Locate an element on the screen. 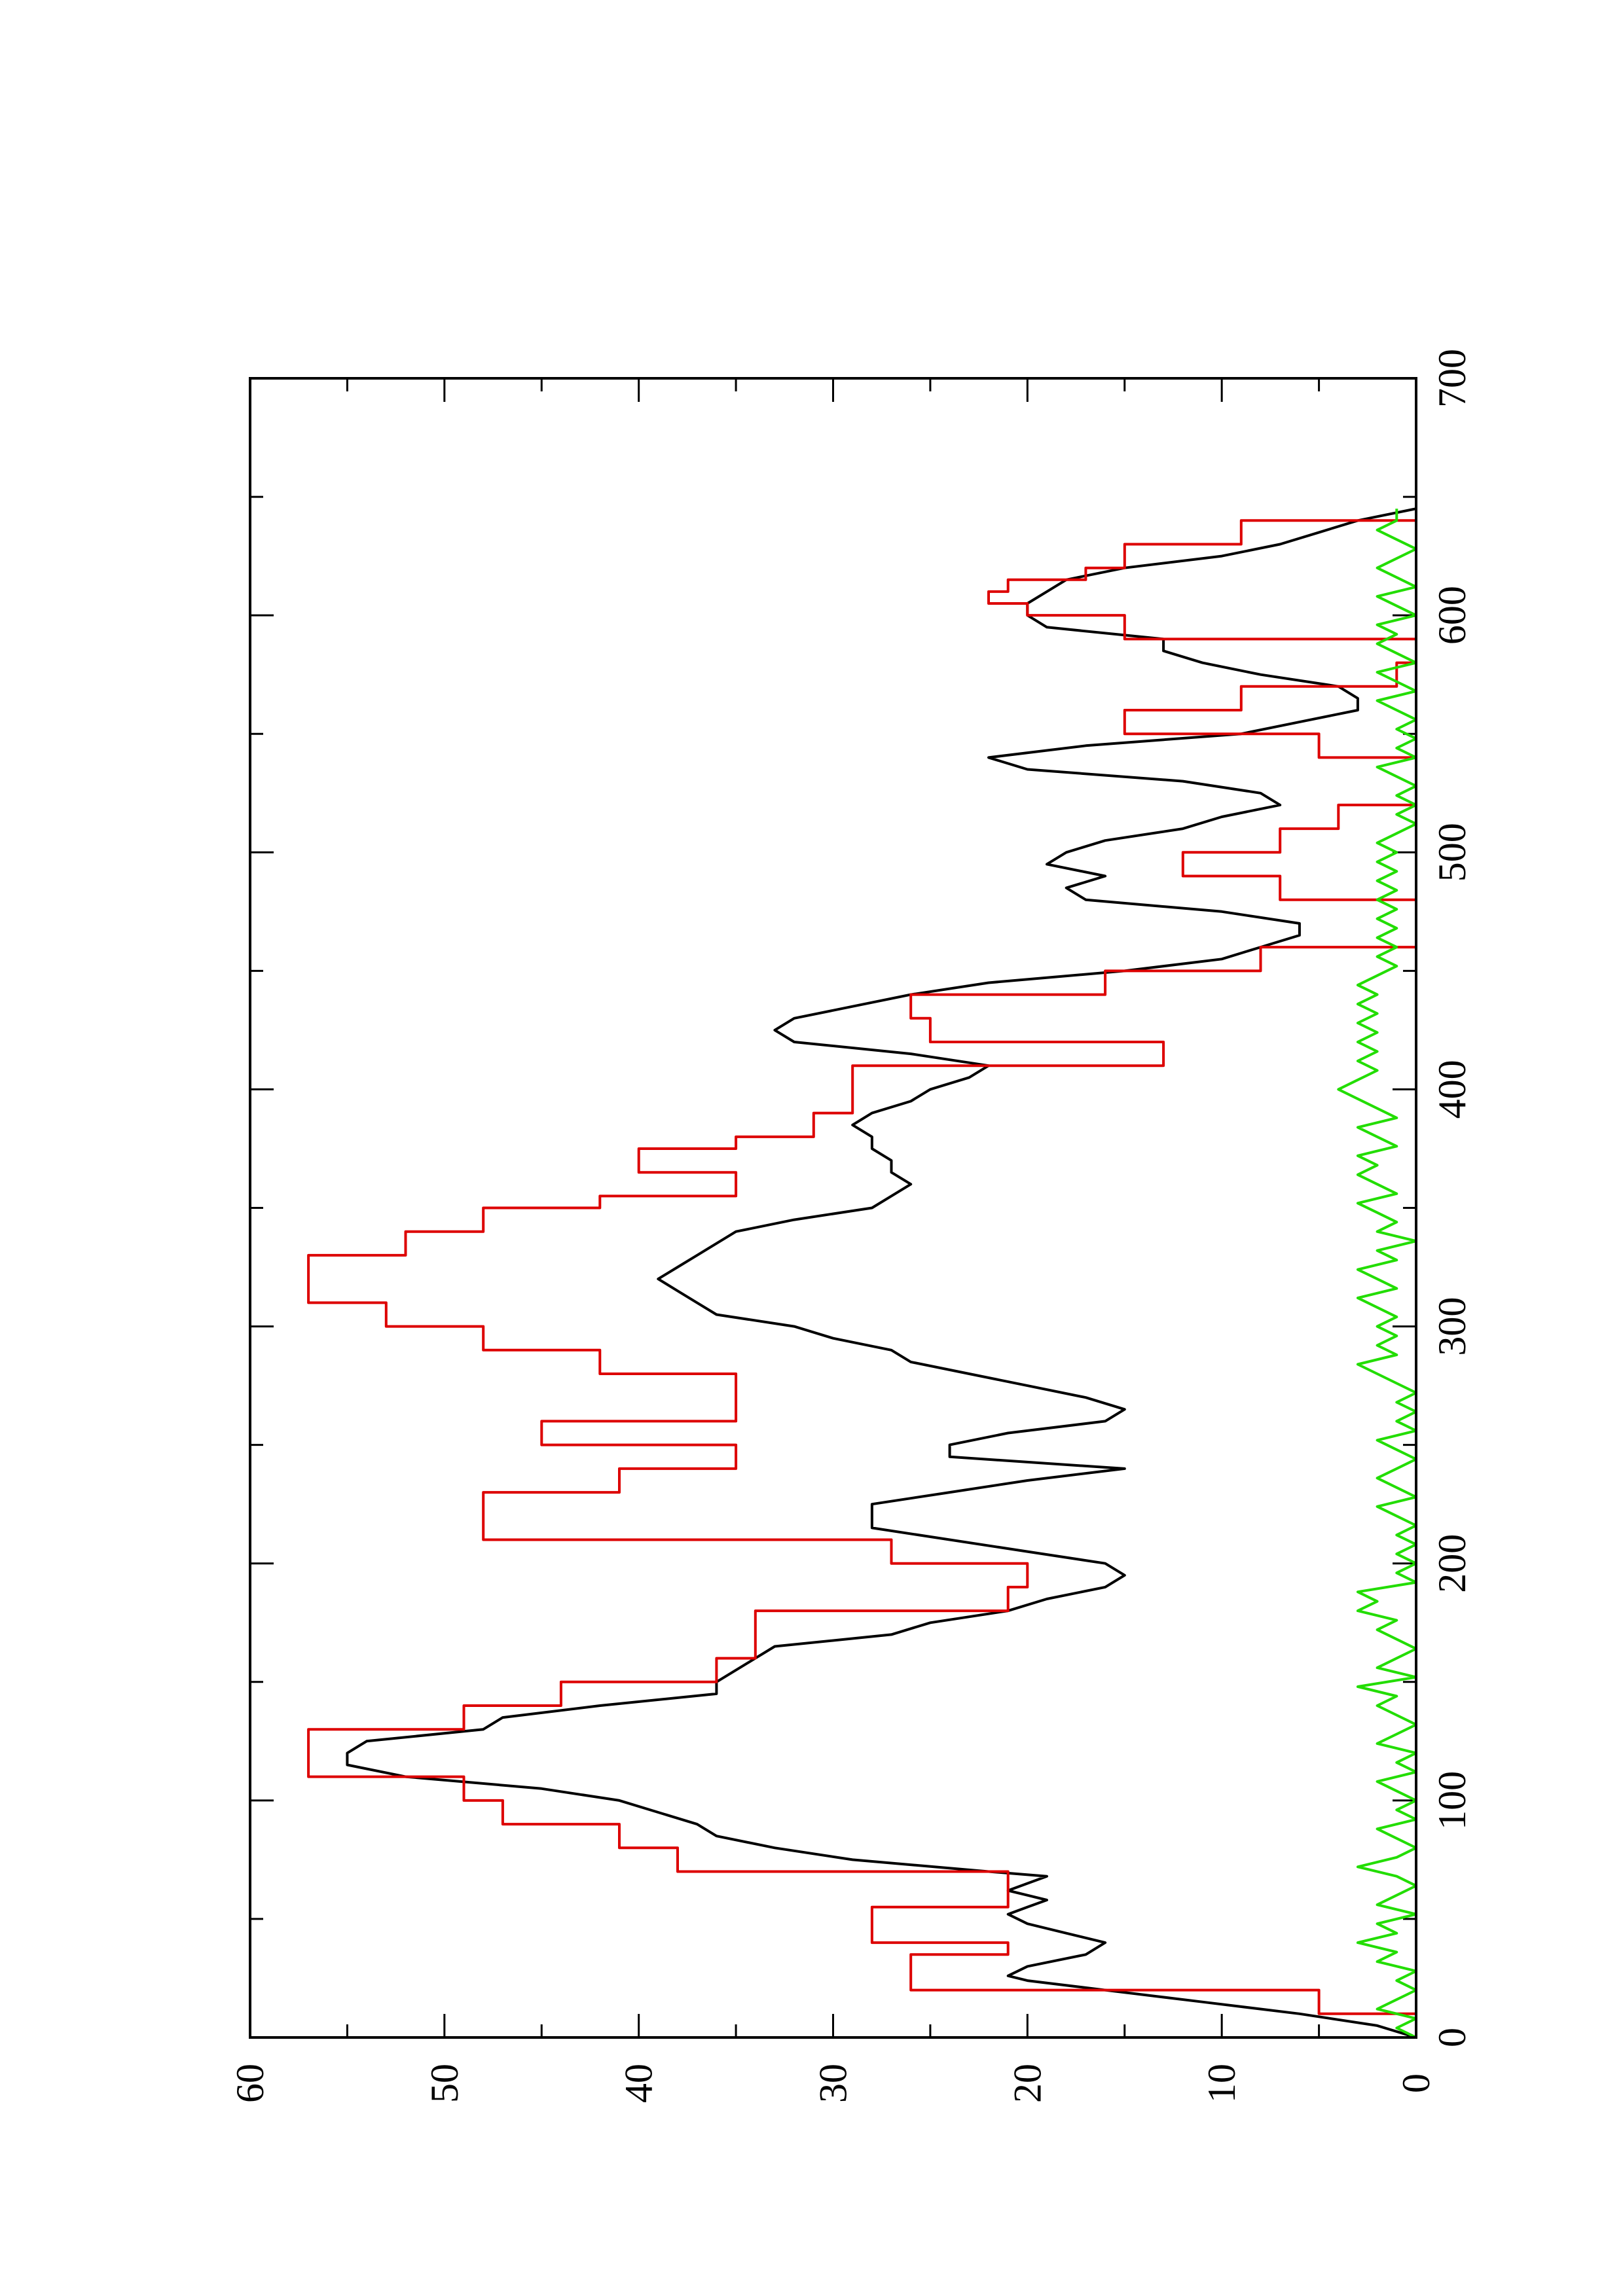 The height and width of the screenshot is (2296, 1623). x-tick-label: 700 is located at coordinates (1452, 378).